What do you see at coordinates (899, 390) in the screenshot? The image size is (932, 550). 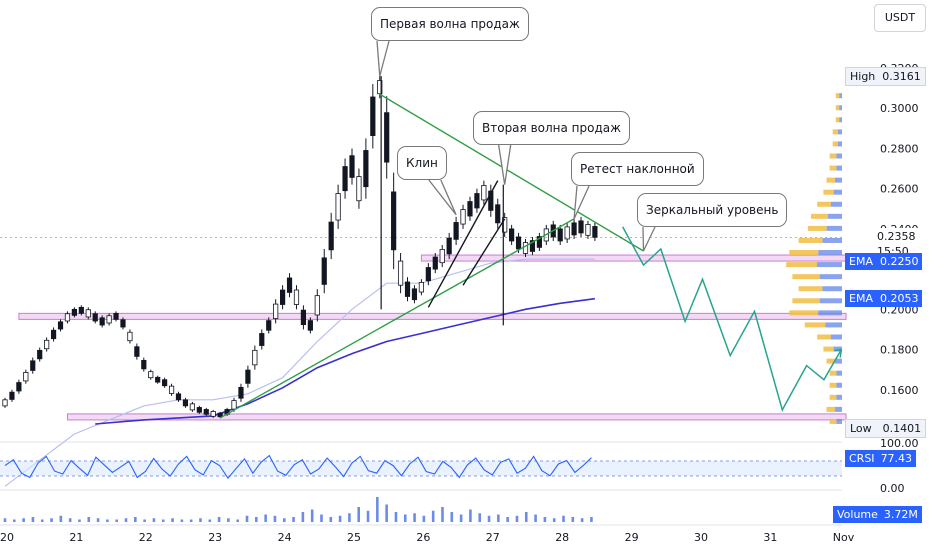 I see `y-tick-label: 0.1600` at bounding box center [899, 390].